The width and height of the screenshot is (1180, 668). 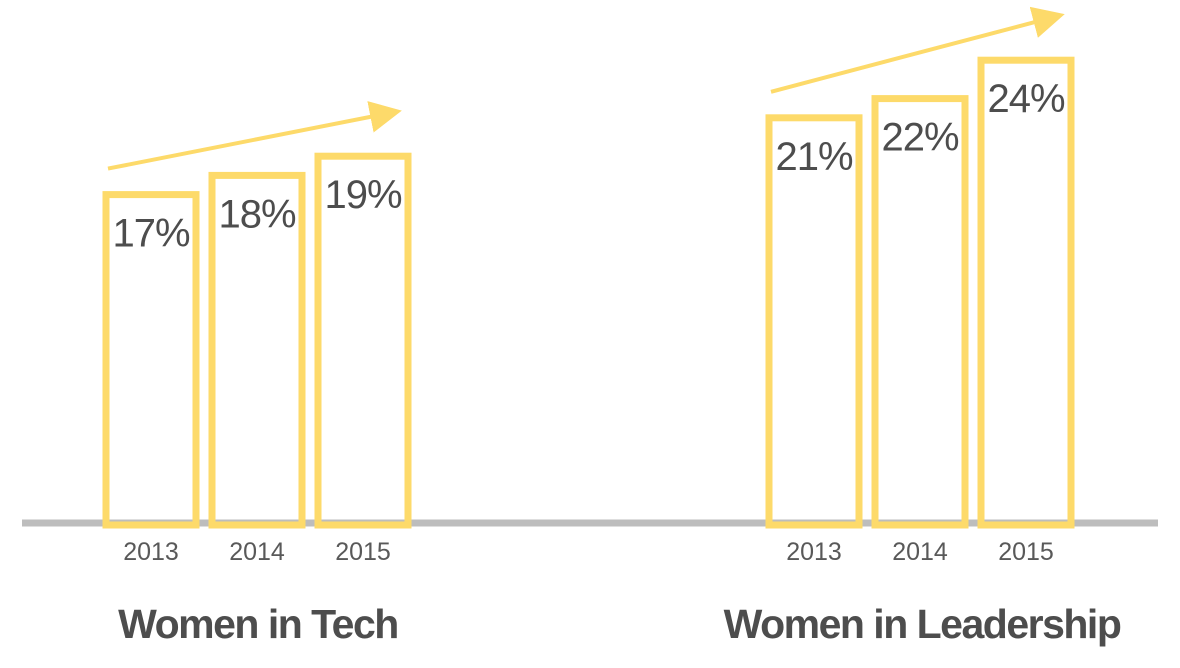 What do you see at coordinates (150, 234) in the screenshot?
I see `bar-value-label: 17%` at bounding box center [150, 234].